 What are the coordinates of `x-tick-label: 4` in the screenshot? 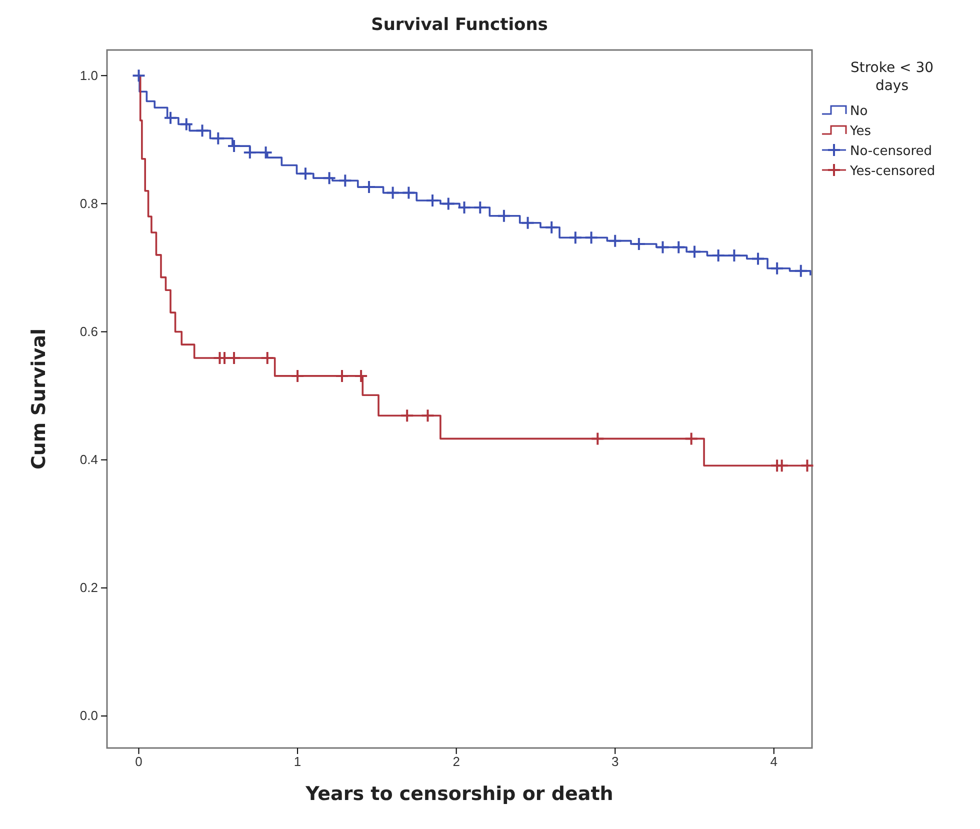 It's located at (774, 762).